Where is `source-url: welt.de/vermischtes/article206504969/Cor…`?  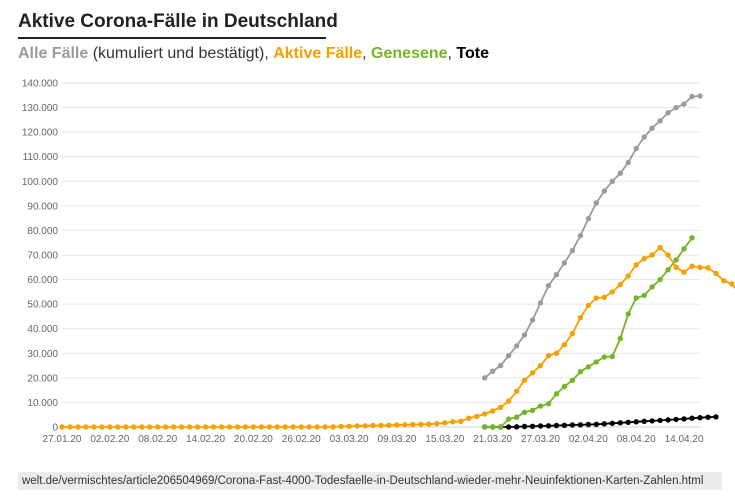
source-url: welt.de/vermischtes/article206504969/Cor… is located at coordinates (370, 481).